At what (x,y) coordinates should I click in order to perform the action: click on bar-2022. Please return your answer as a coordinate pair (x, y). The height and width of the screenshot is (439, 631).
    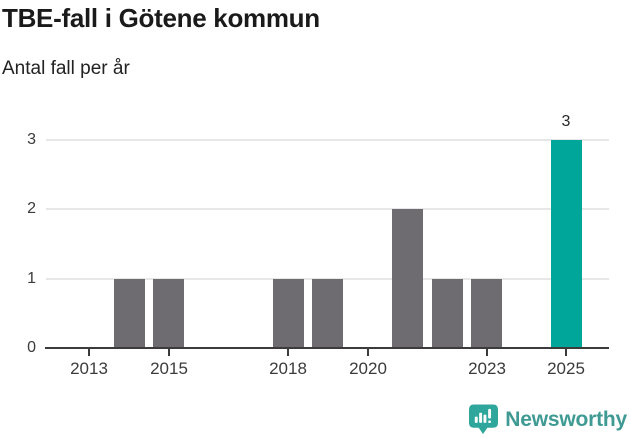
    Looking at the image, I should click on (447, 313).